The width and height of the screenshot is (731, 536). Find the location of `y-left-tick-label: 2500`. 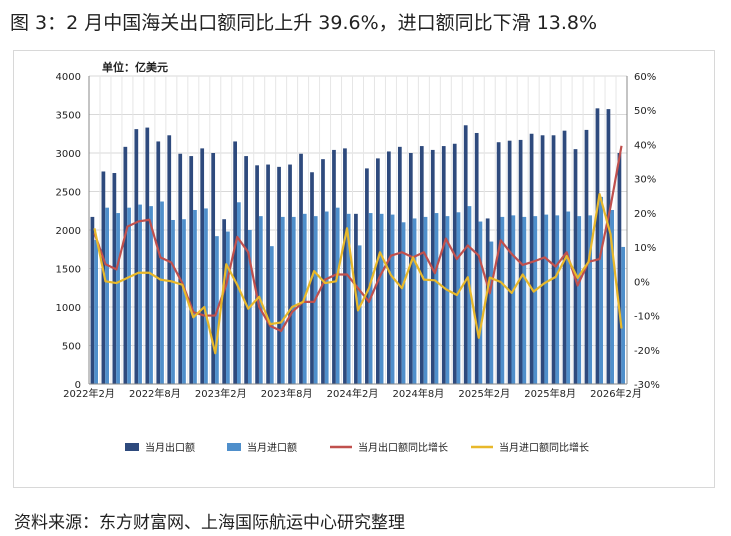

y-left-tick-label: 2500 is located at coordinates (68, 193).